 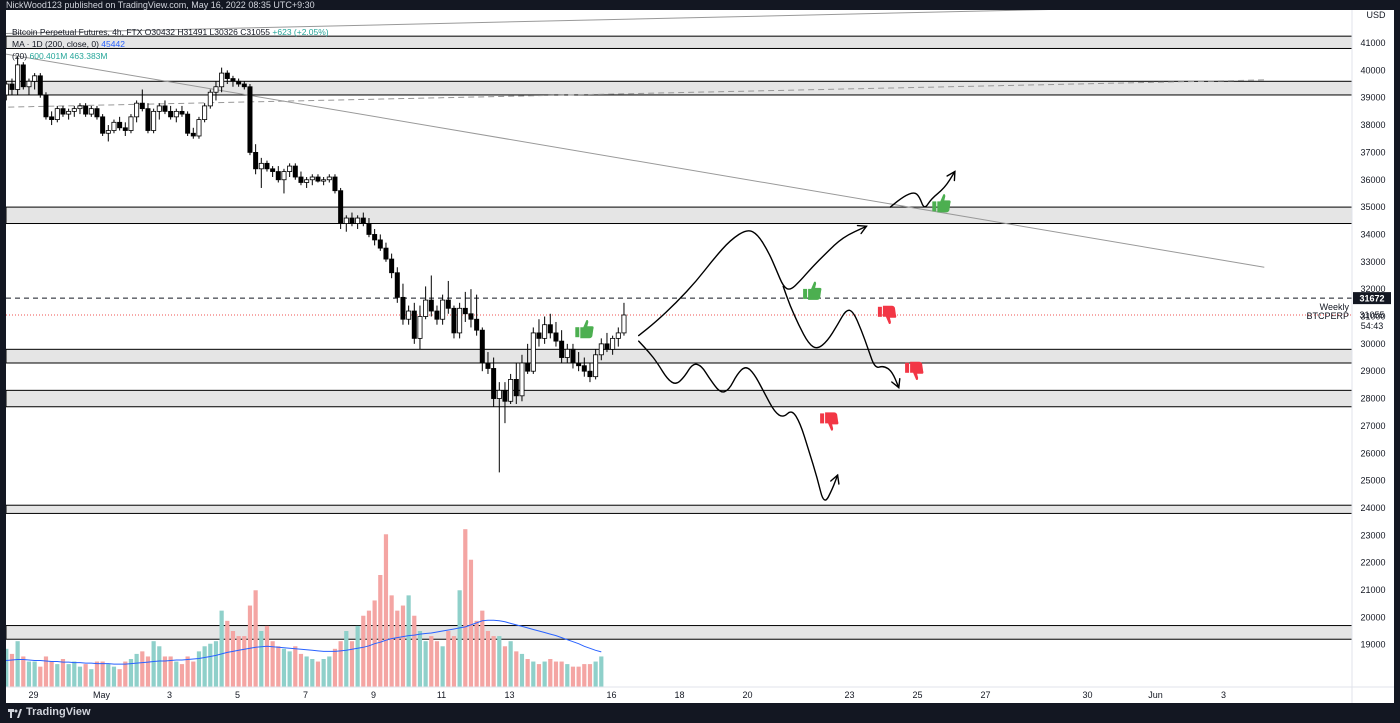 I want to click on thumb-icons, so click(x=763, y=312).